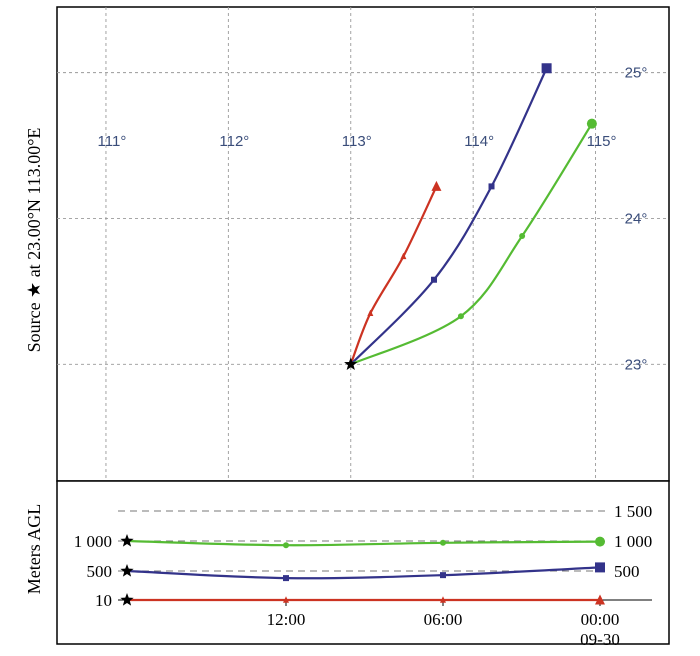  I want to click on latitude-labels: 23° 24° 25°, so click(636, 219).